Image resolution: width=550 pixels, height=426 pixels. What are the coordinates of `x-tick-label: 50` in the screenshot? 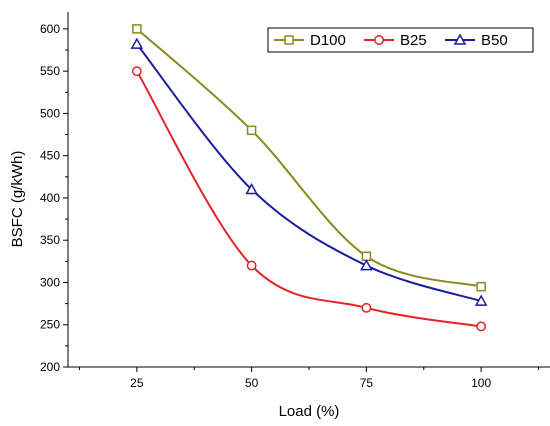 It's located at (252, 383).